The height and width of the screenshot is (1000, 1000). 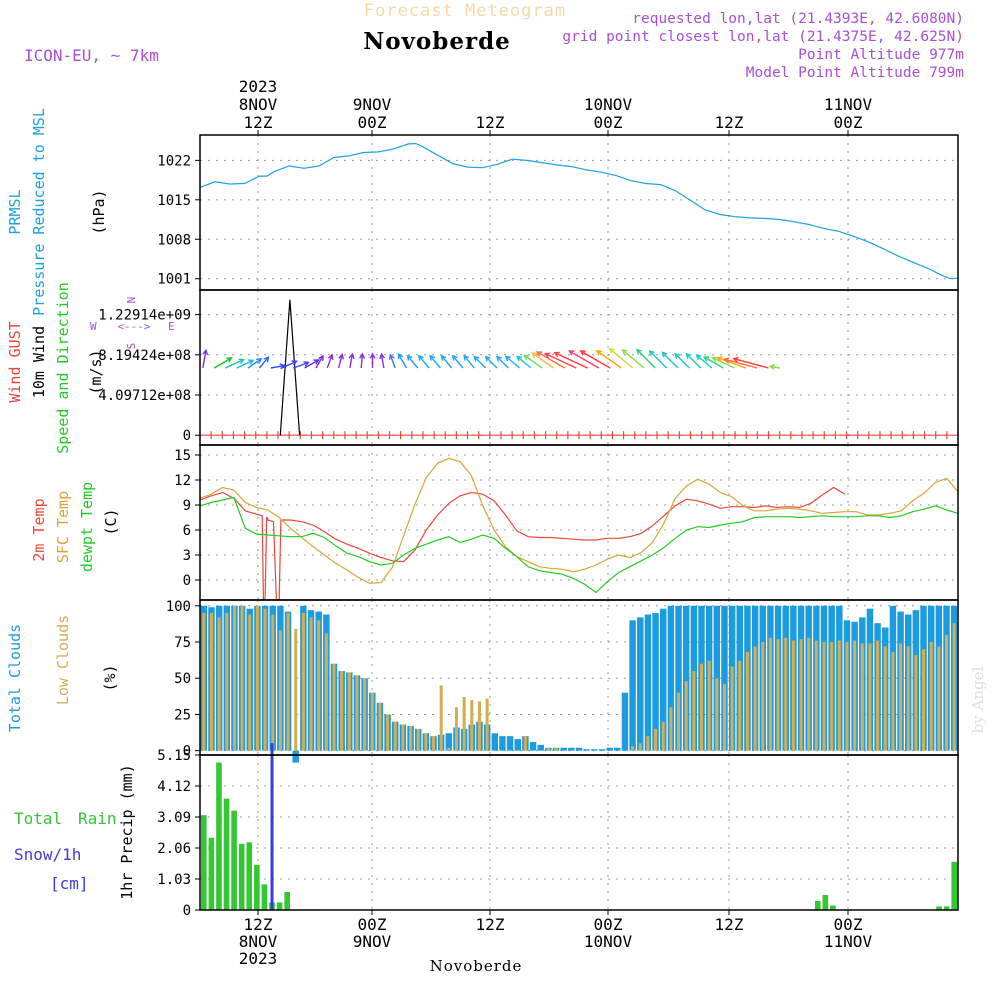 What do you see at coordinates (131, 300) in the screenshot?
I see `compass-north: N` at bounding box center [131, 300].